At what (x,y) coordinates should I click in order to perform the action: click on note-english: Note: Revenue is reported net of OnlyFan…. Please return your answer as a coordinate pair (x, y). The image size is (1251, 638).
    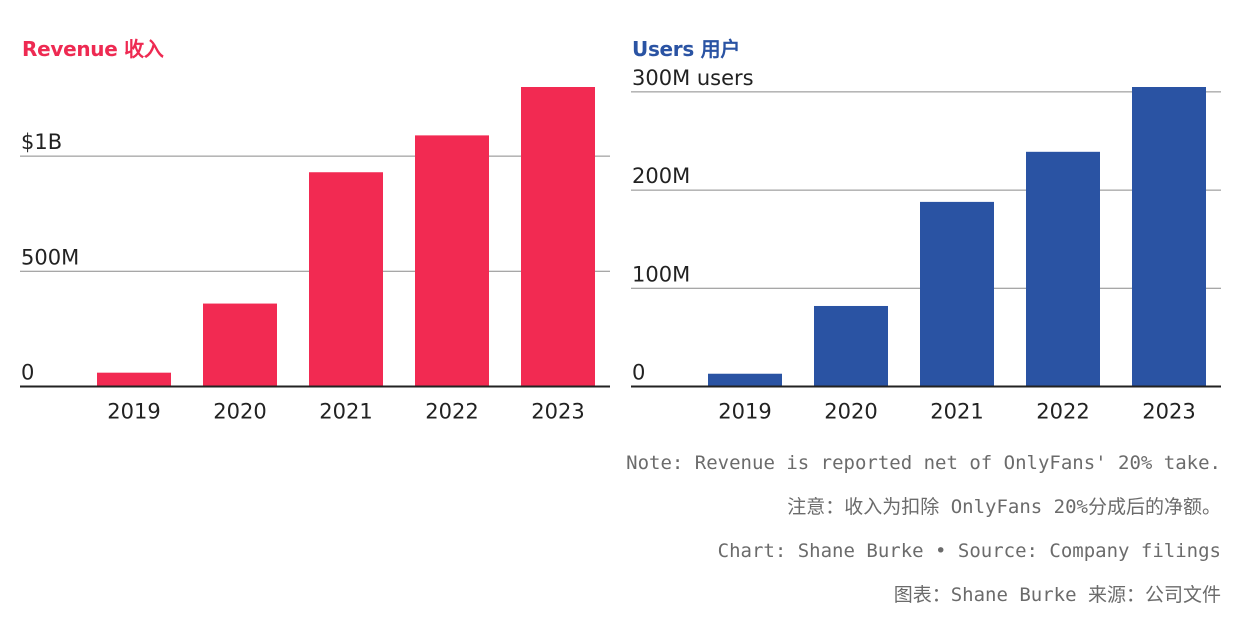
    Looking at the image, I should click on (923, 463).